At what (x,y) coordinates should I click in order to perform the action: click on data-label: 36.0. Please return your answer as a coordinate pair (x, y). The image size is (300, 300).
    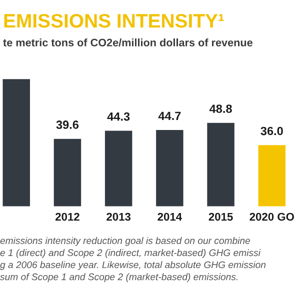
    Looking at the image, I should click on (271, 131).